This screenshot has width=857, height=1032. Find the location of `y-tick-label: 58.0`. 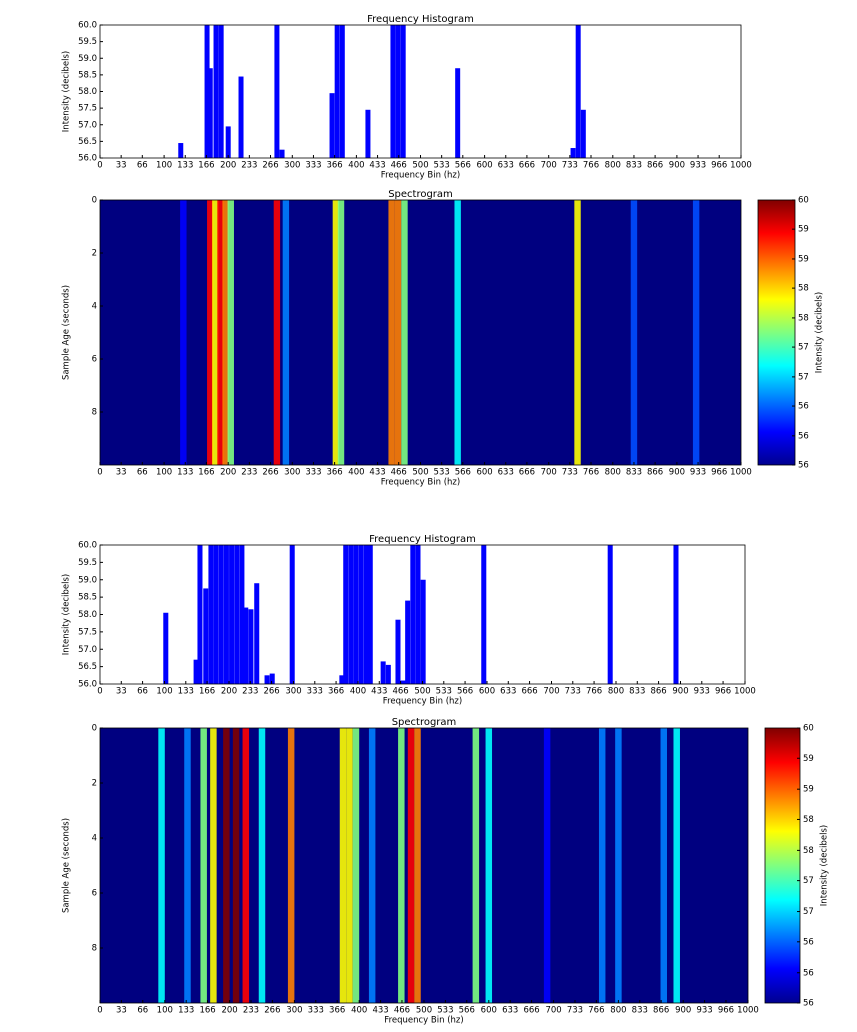

y-tick-label: 58.0 is located at coordinates (87, 92).